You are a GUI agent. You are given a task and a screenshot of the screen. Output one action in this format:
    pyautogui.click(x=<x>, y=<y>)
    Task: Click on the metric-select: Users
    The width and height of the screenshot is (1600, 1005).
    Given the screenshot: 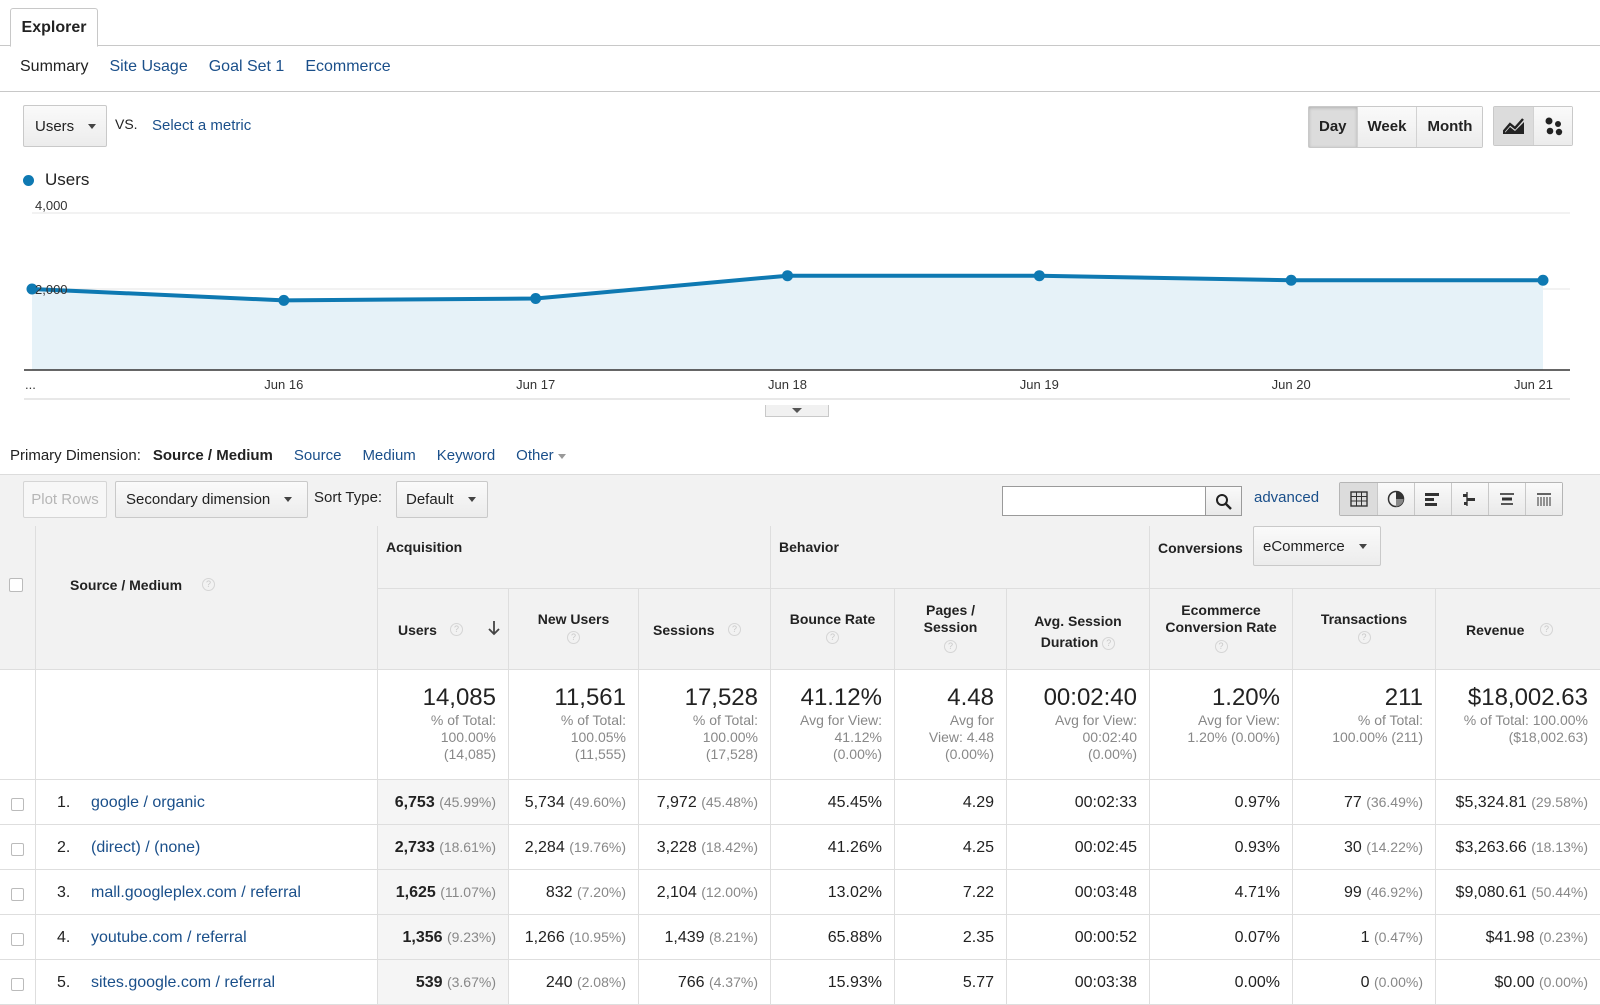 What is the action you would take?
    pyautogui.click(x=65, y=126)
    